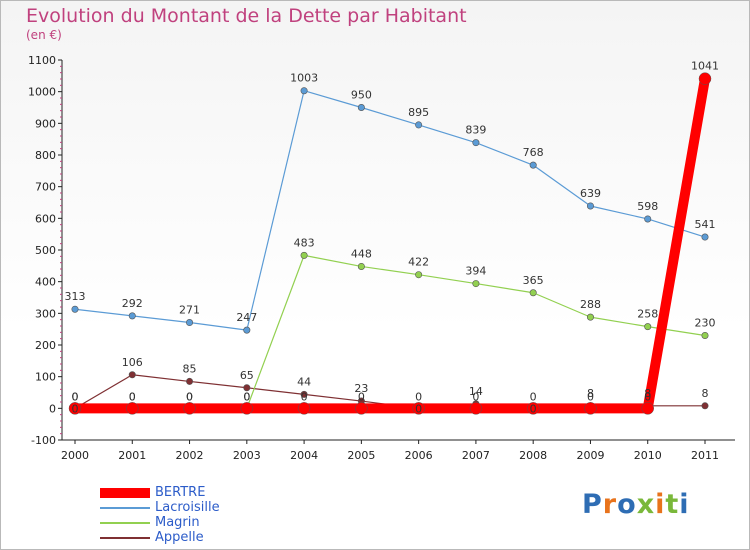 Image resolution: width=750 pixels, height=550 pixels. Describe the element at coordinates (200, 523) in the screenshot. I see `legend-item-magrin: Magrin` at that location.